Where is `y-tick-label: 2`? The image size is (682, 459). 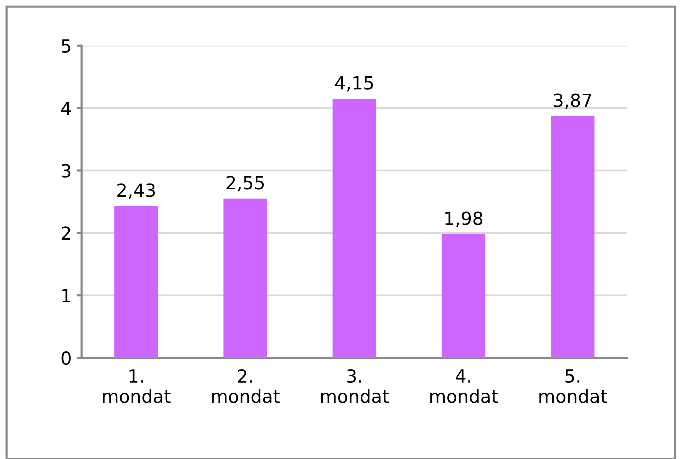
y-tick-label: 2 is located at coordinates (66, 233).